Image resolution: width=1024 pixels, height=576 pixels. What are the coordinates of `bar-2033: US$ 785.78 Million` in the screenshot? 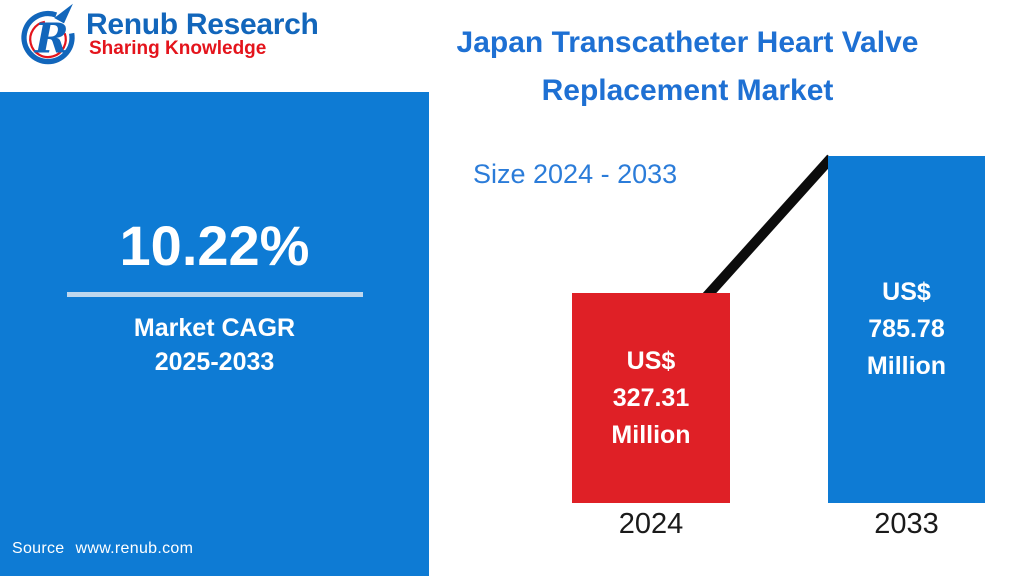 It's located at (906, 329).